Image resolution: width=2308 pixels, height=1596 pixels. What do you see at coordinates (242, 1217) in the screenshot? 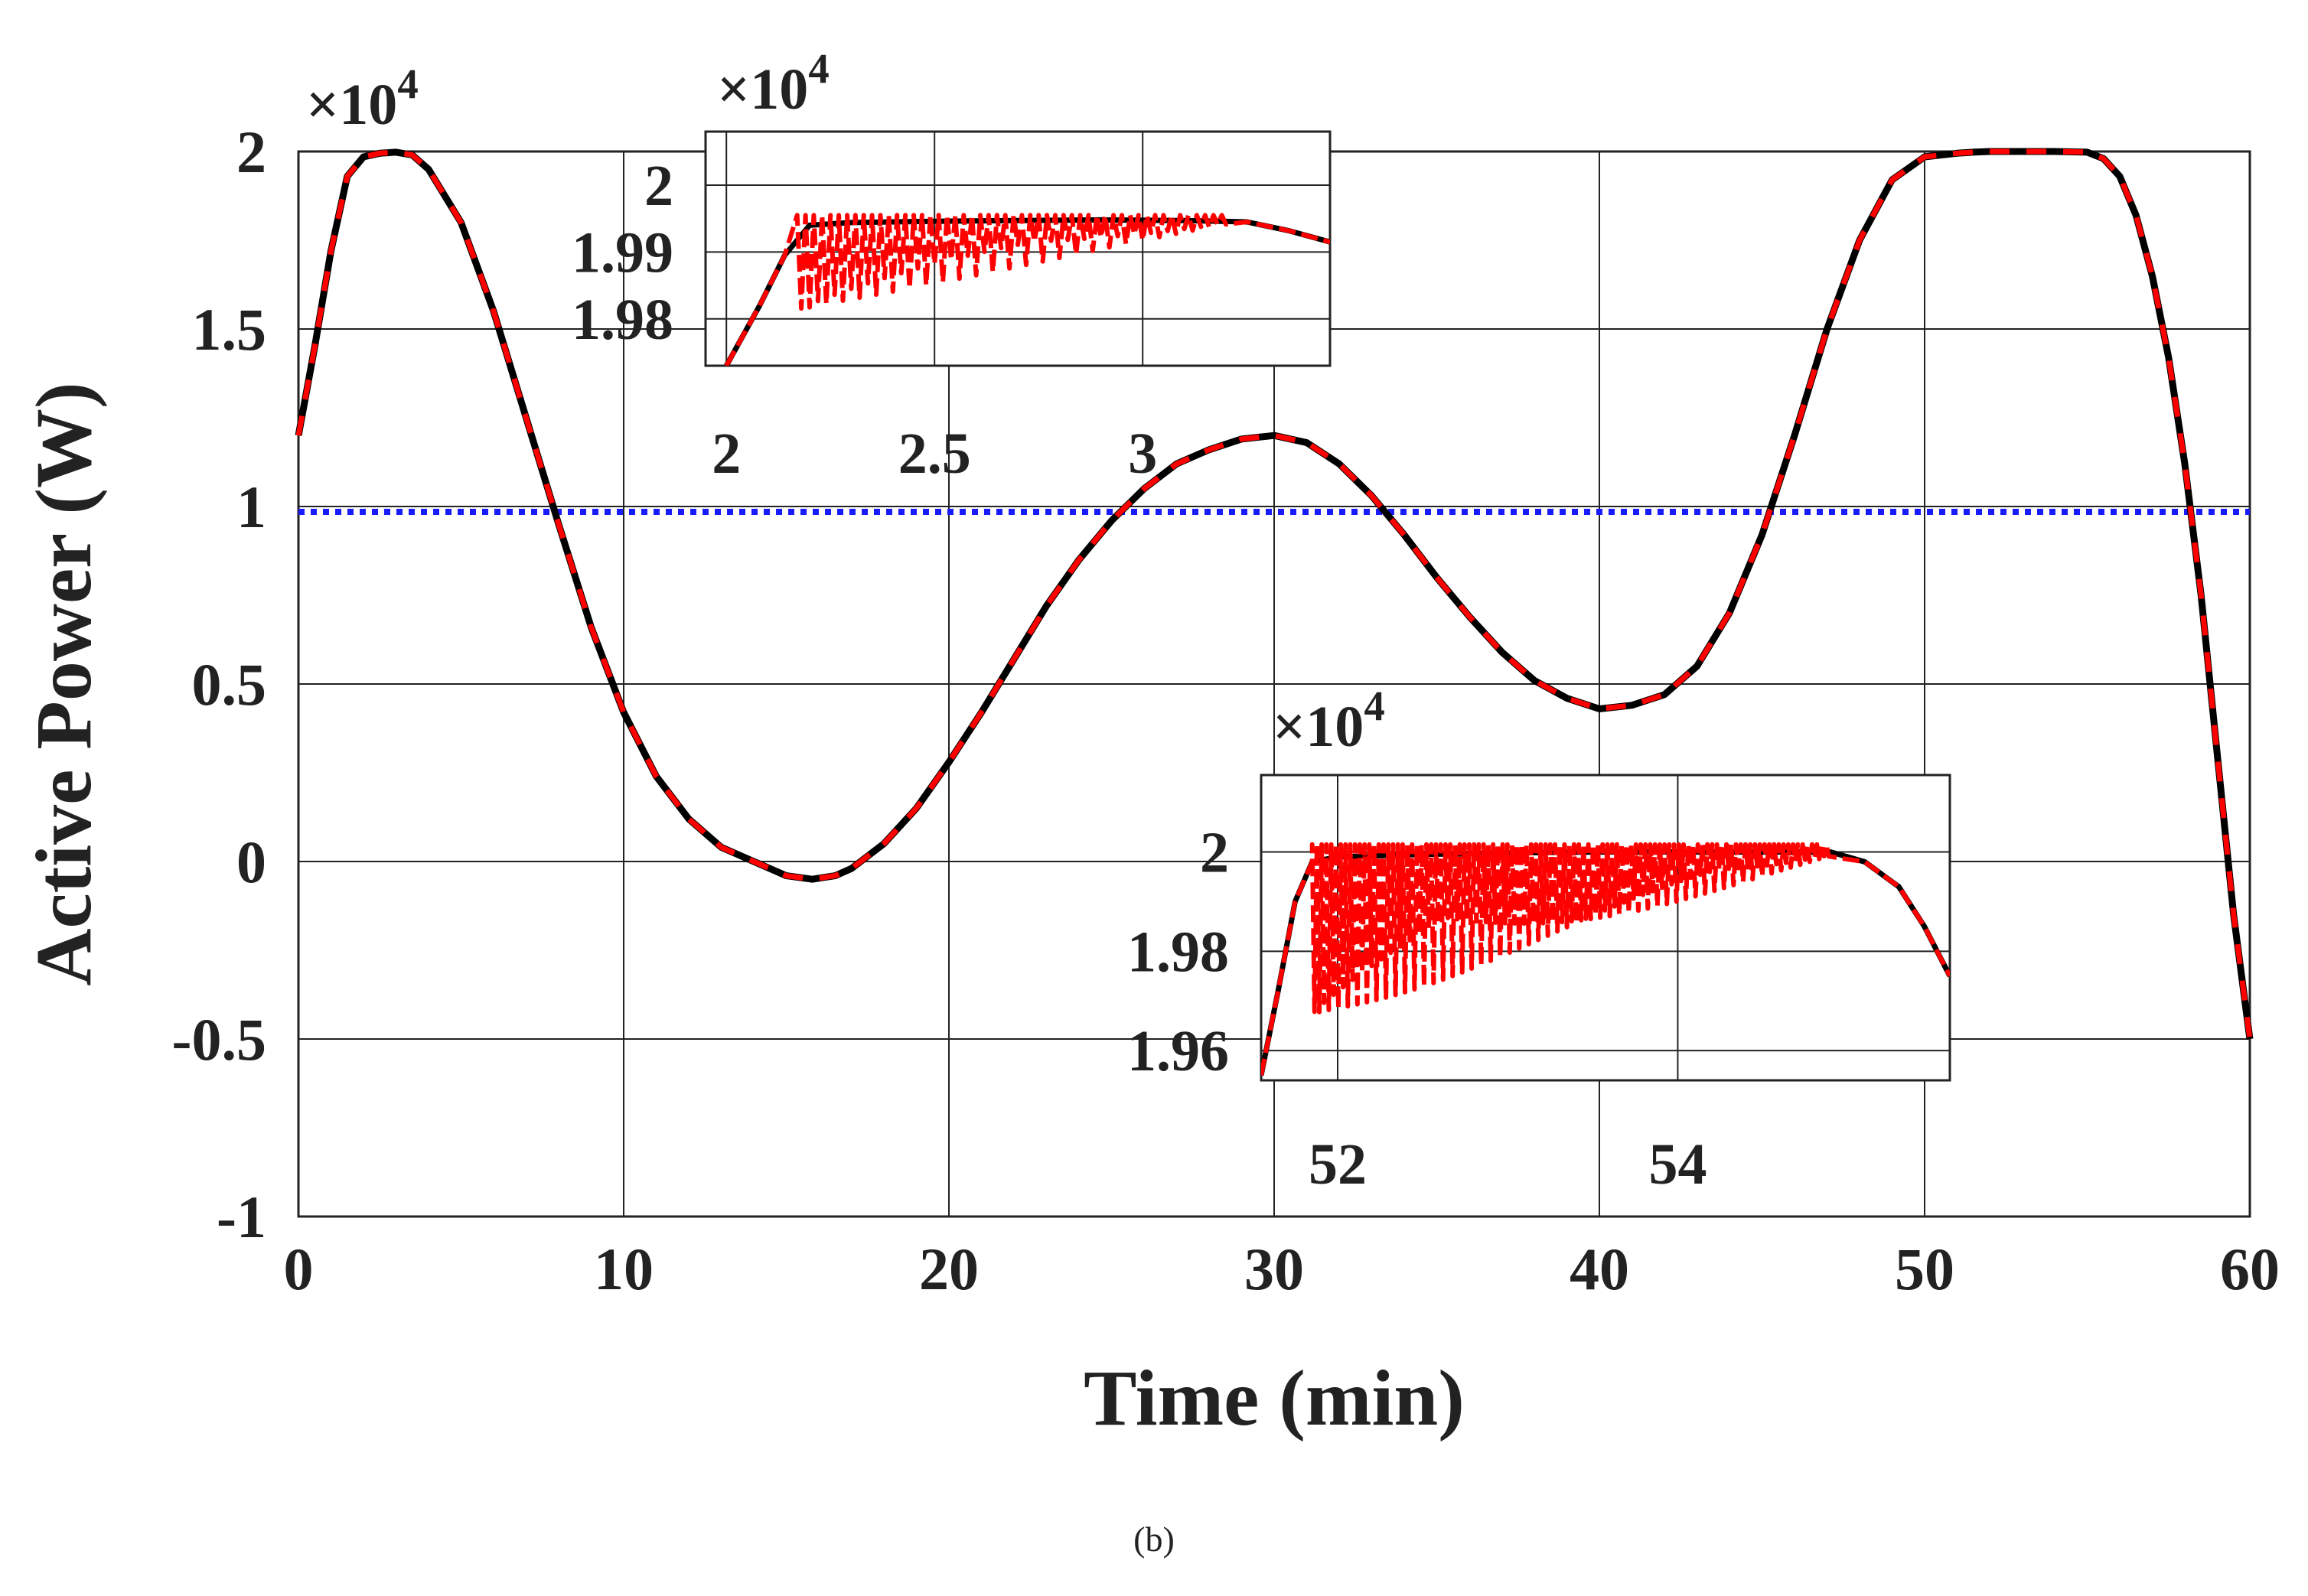
I see `y-tick-label: -1` at bounding box center [242, 1217].